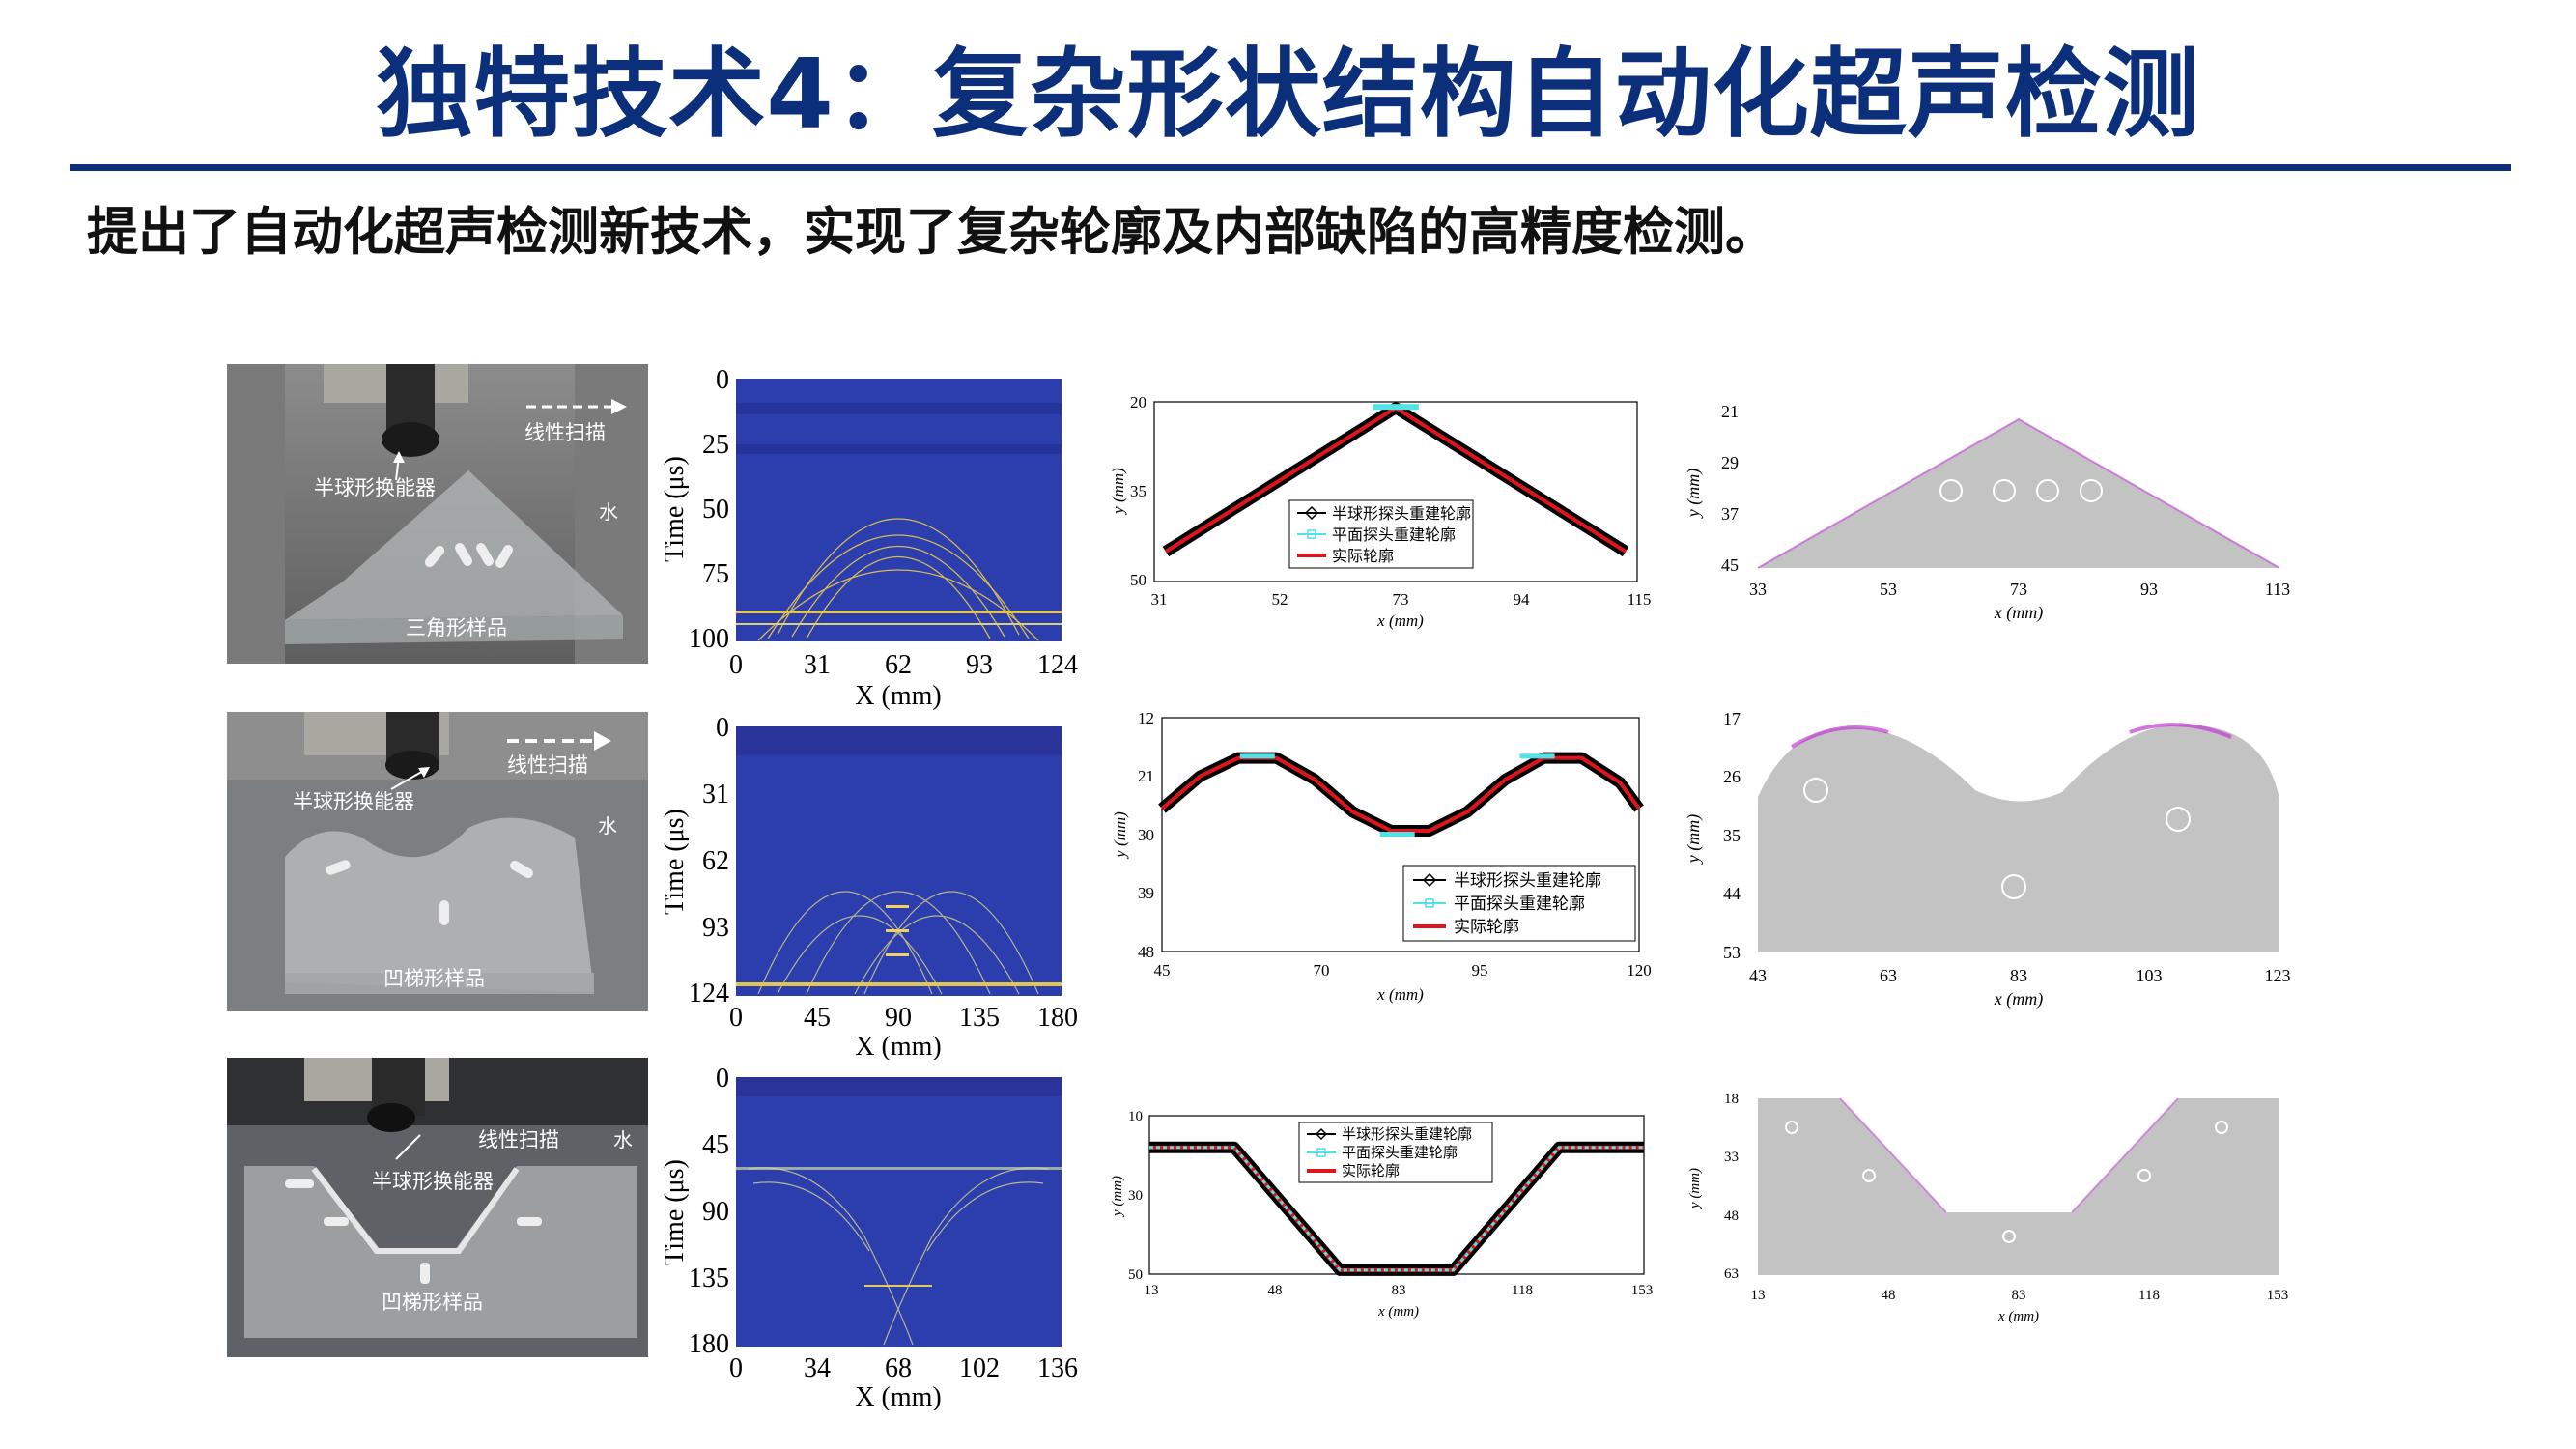  I want to click on y-tick: 20, so click(1138, 402).